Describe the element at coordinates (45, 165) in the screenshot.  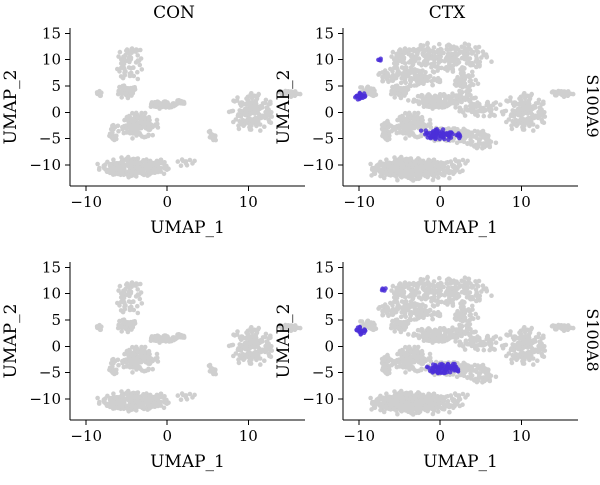
I see `y-tick-label: −10` at that location.